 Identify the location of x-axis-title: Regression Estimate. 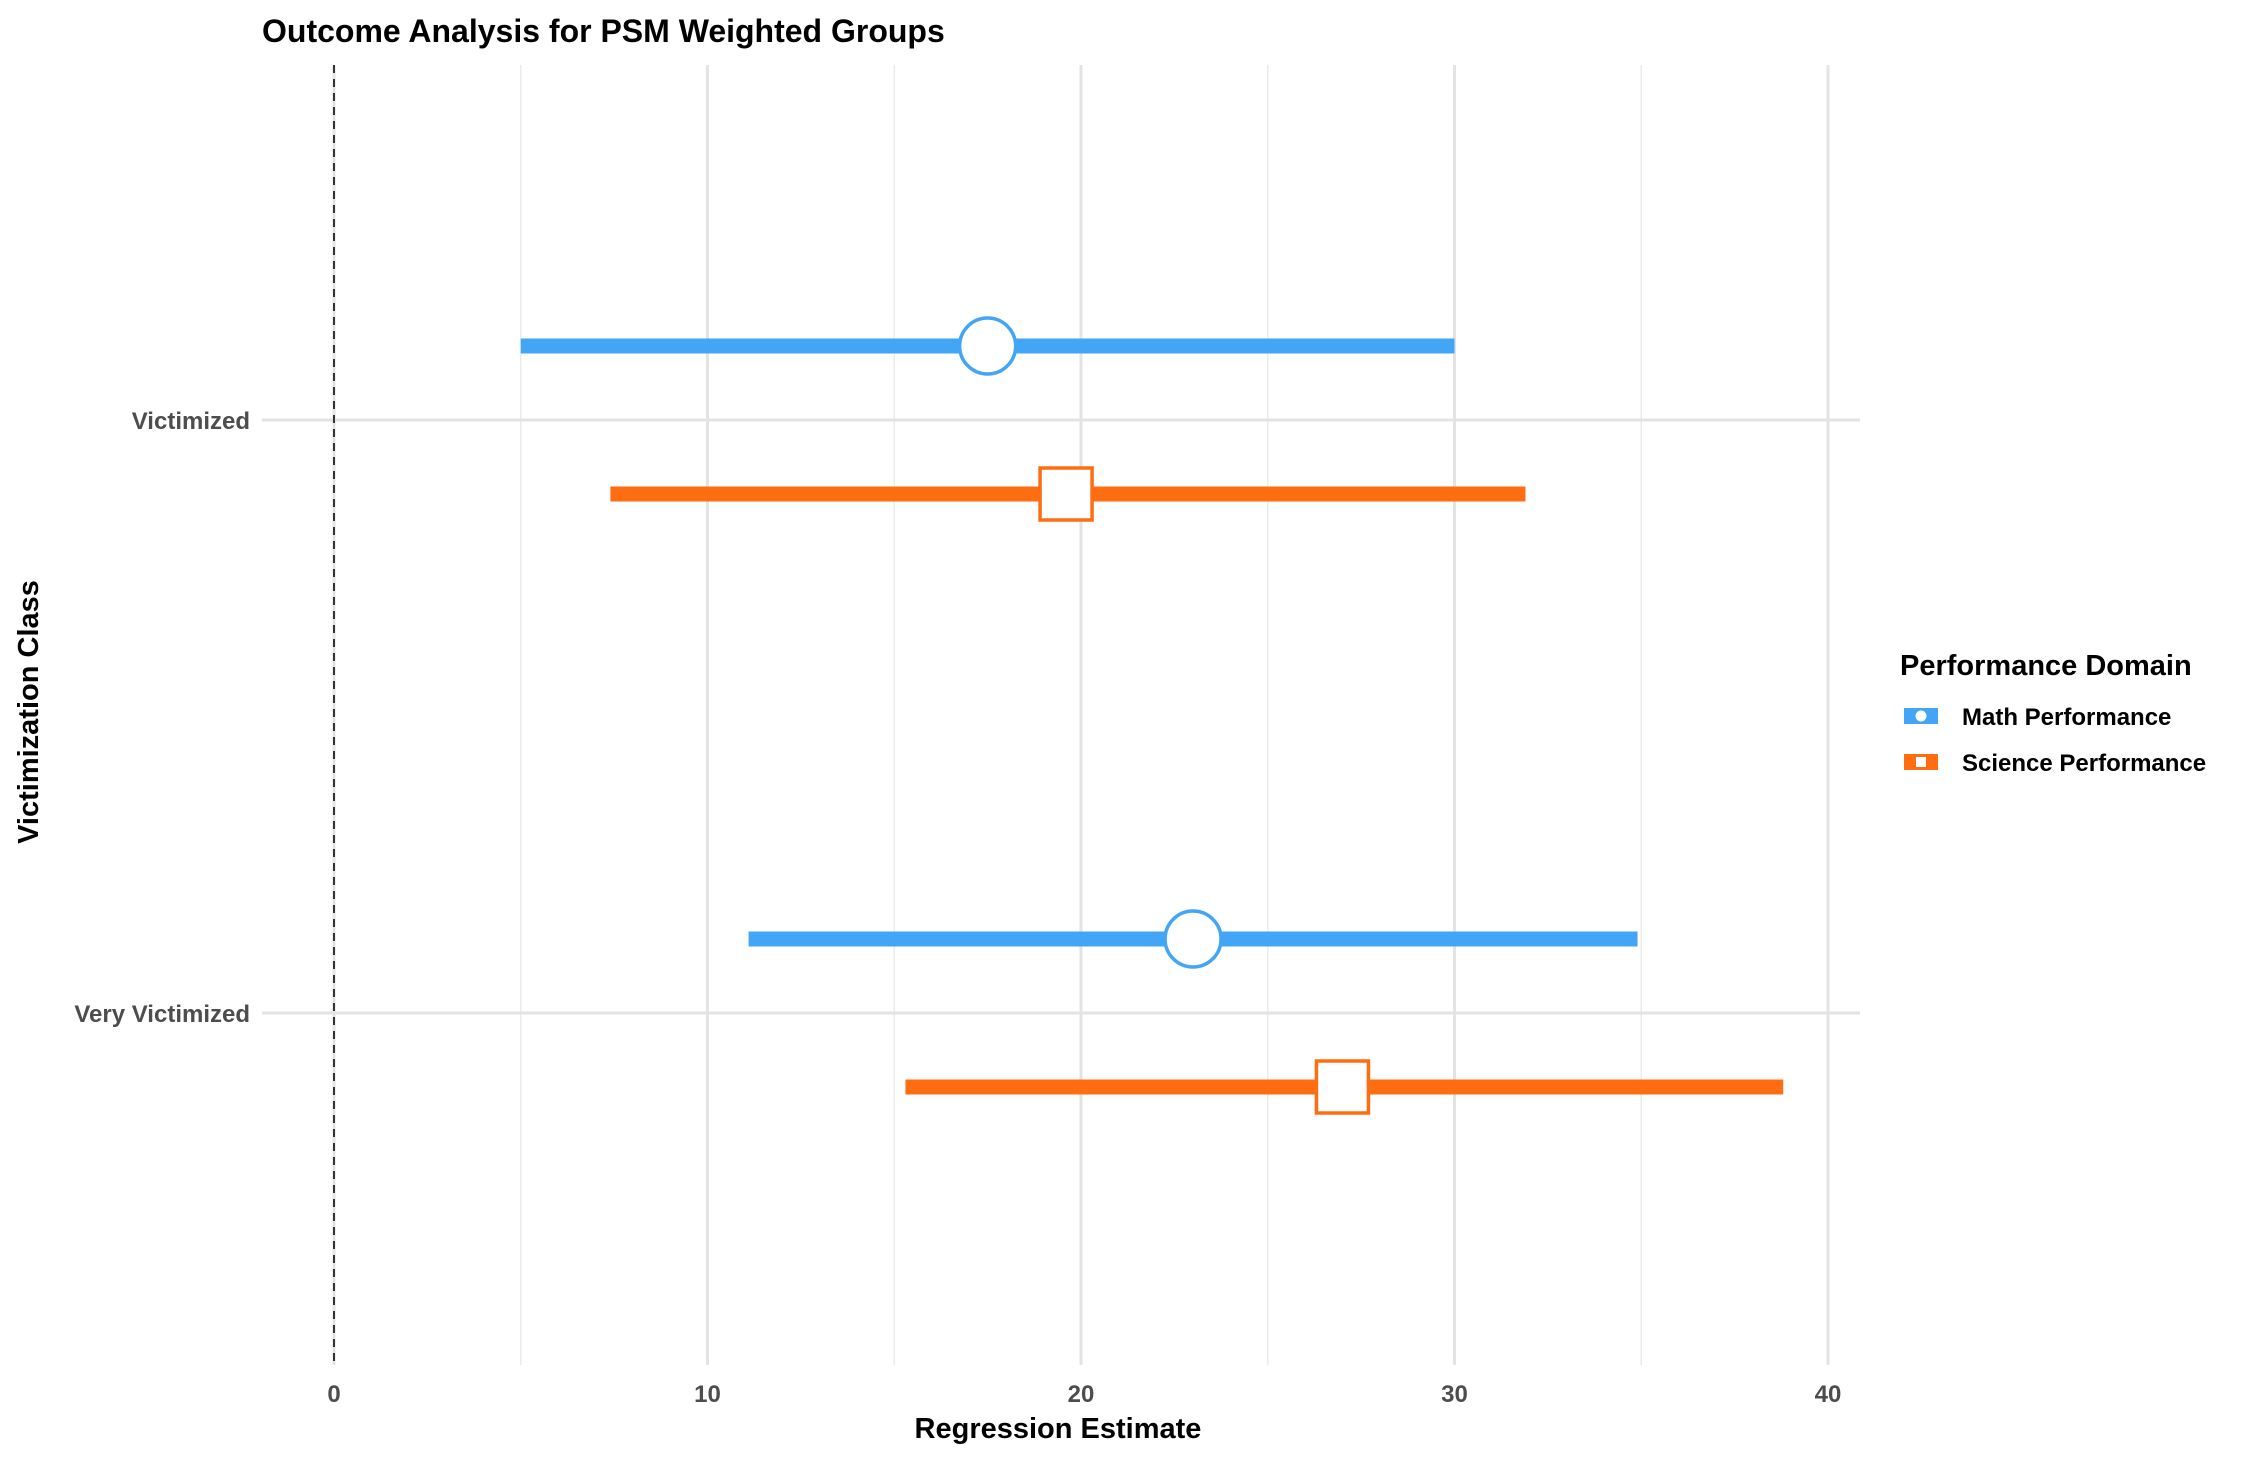
(1058, 1429).